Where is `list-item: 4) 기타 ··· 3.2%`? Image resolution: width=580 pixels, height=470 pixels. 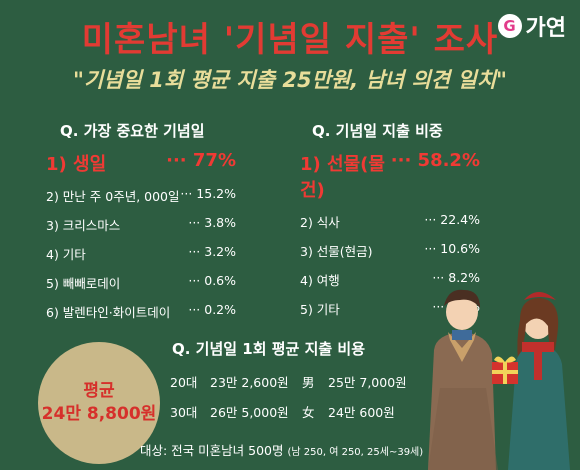
list-item: 4) 기타 ··· 3.2% is located at coordinates (141, 253).